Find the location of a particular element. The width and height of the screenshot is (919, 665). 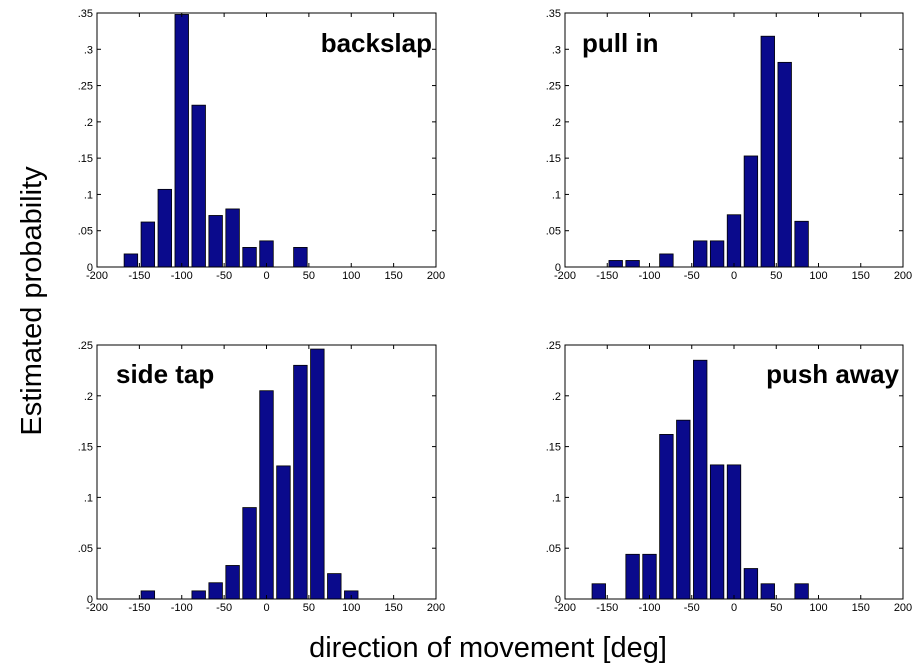

figure-xlabel: direction of movement [deg] is located at coordinates (488, 648).